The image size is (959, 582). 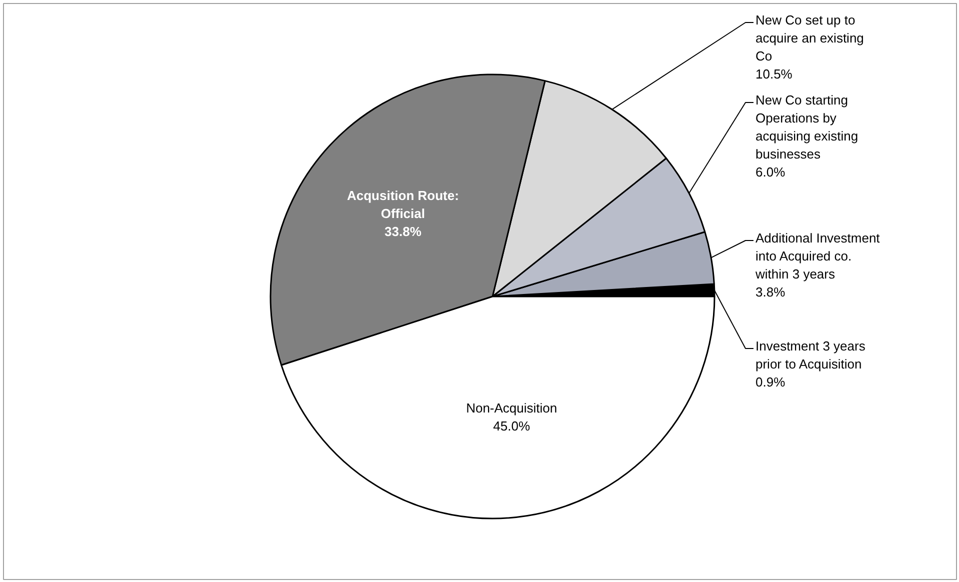 What do you see at coordinates (771, 292) in the screenshot?
I see `data-label: 3.8%` at bounding box center [771, 292].